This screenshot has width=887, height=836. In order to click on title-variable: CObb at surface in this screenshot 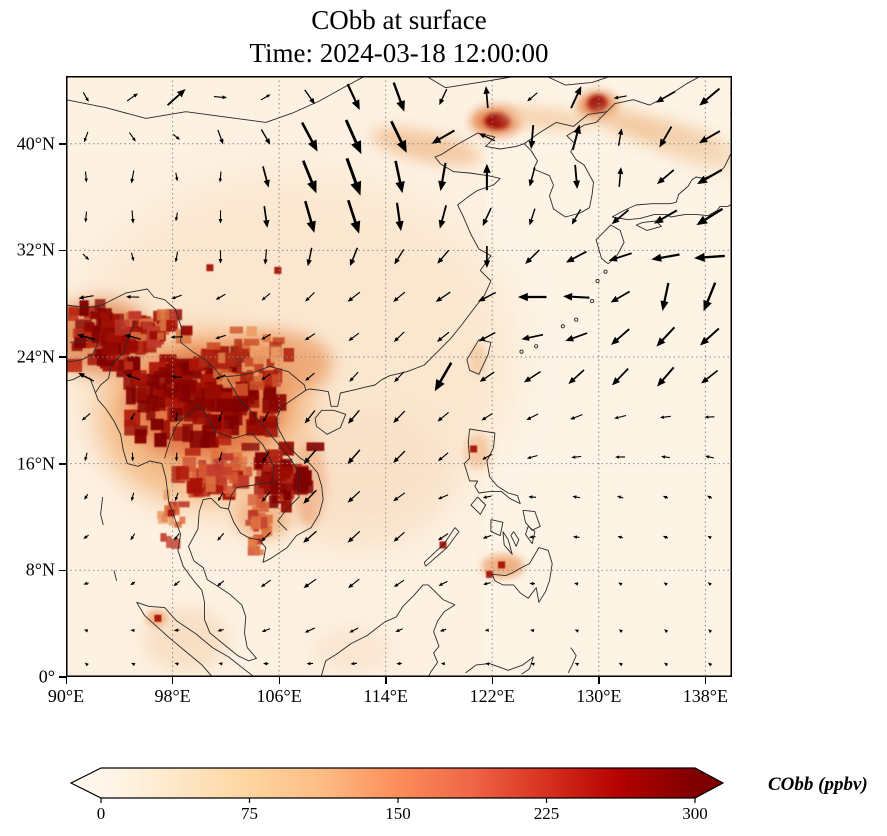, I will do `click(399, 20)`.